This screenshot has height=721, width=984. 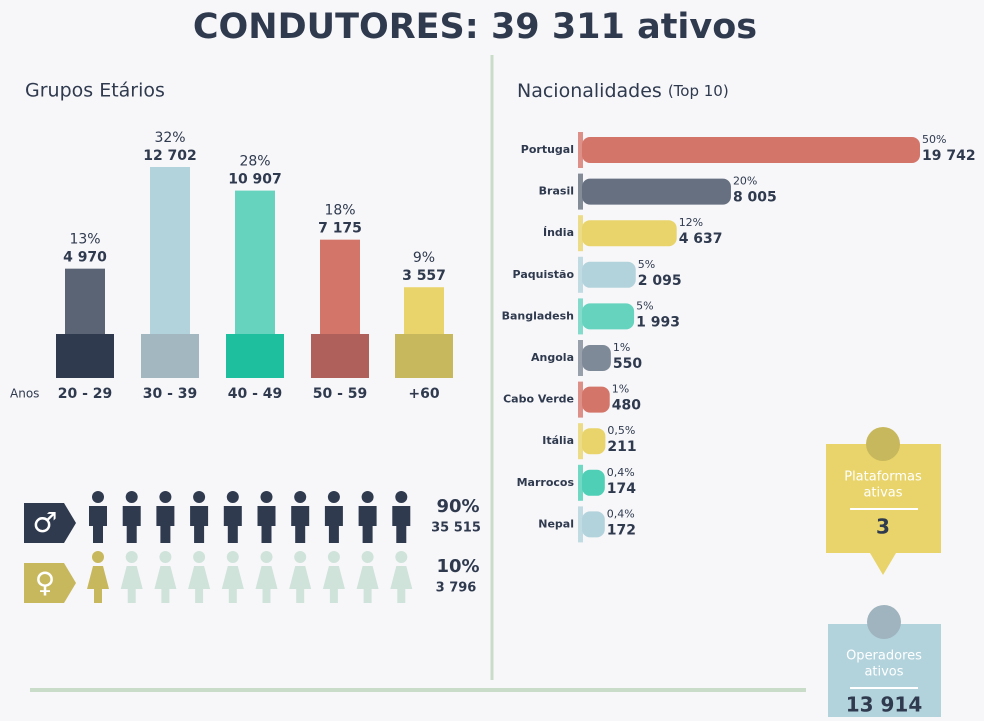 What do you see at coordinates (883, 477) in the screenshot?
I see `stat-label: Plataformas` at bounding box center [883, 477].